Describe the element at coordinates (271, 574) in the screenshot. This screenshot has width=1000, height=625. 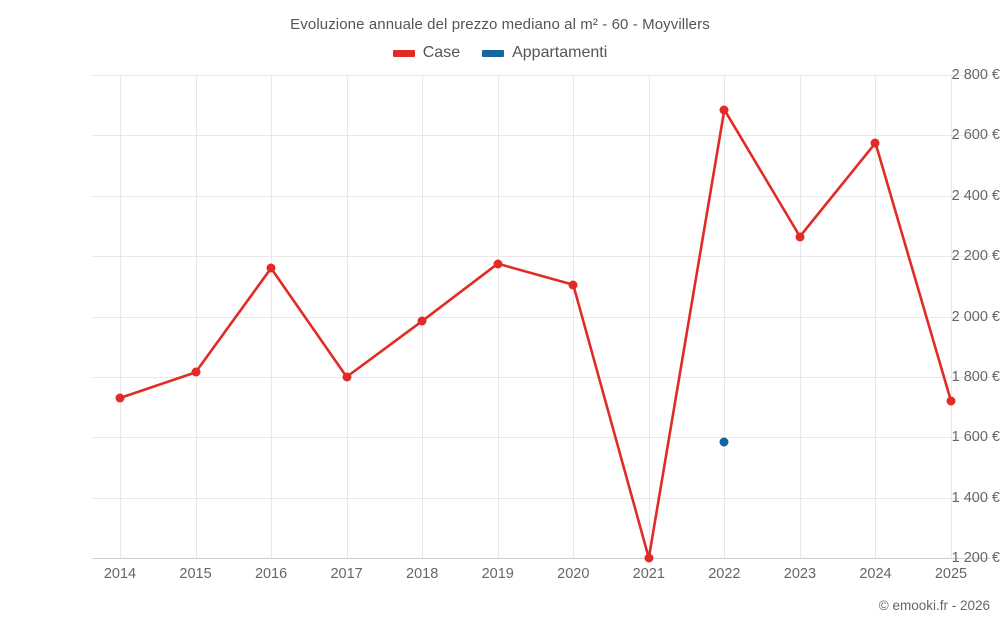
I see `x-axis-tick-label: 2016` at that location.